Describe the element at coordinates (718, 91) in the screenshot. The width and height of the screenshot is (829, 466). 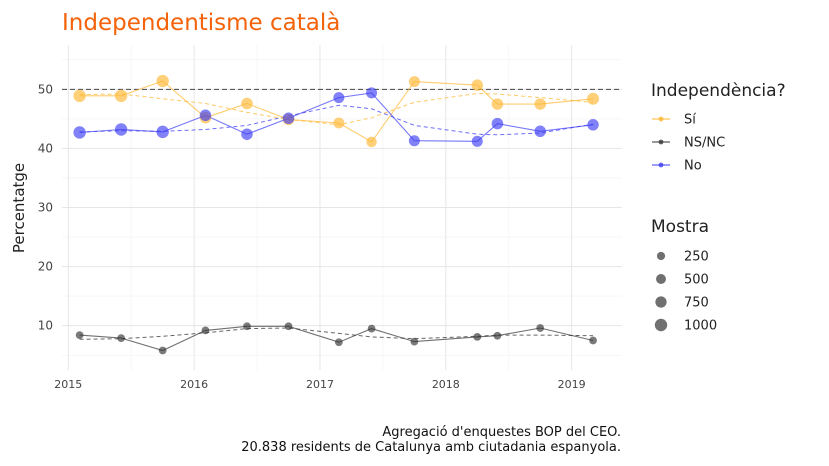
I see `legend-color-title: Independència?` at that location.